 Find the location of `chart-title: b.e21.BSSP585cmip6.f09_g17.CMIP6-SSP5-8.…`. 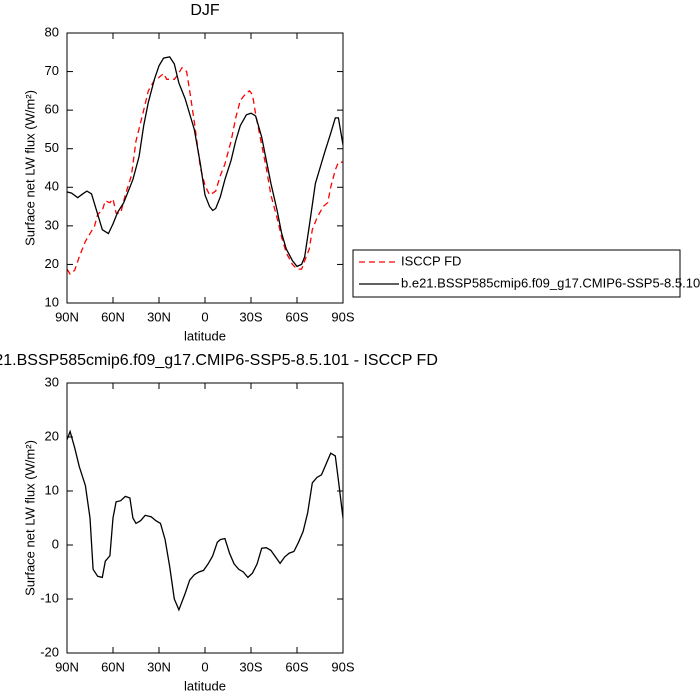

chart-title: b.e21.BSSP585cmip6.f09_g17.CMIP6-SSP5-8.… is located at coordinates (219, 360).